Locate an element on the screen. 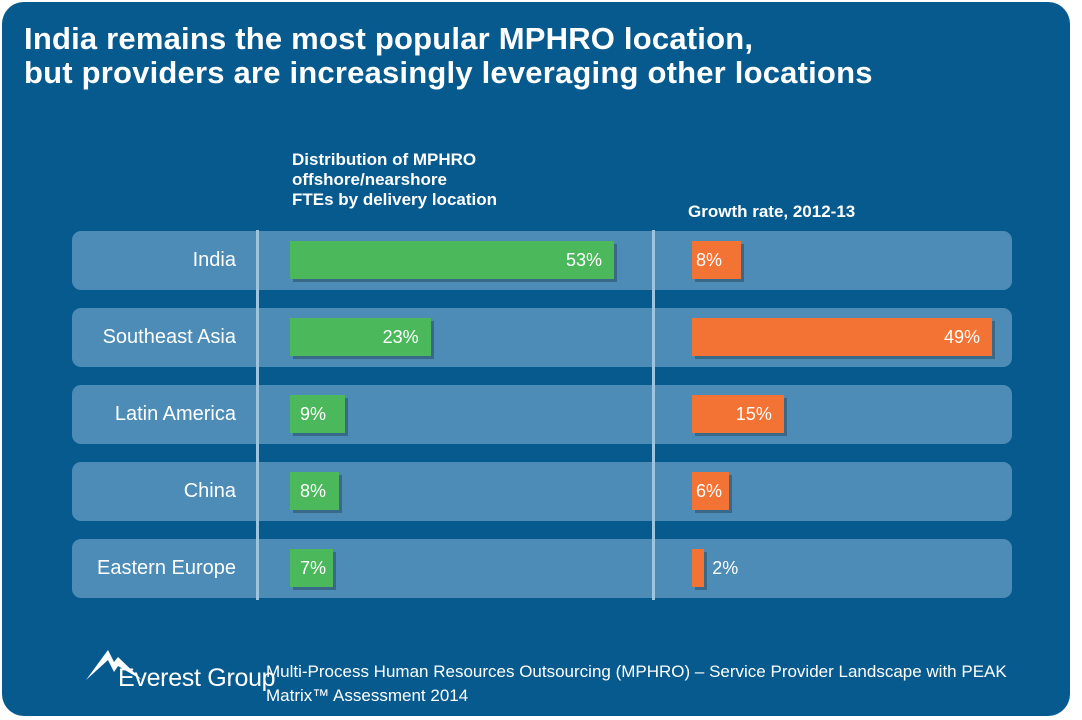 This screenshot has height=720, width=1082. distribution-bar: 23% is located at coordinates (360, 337).